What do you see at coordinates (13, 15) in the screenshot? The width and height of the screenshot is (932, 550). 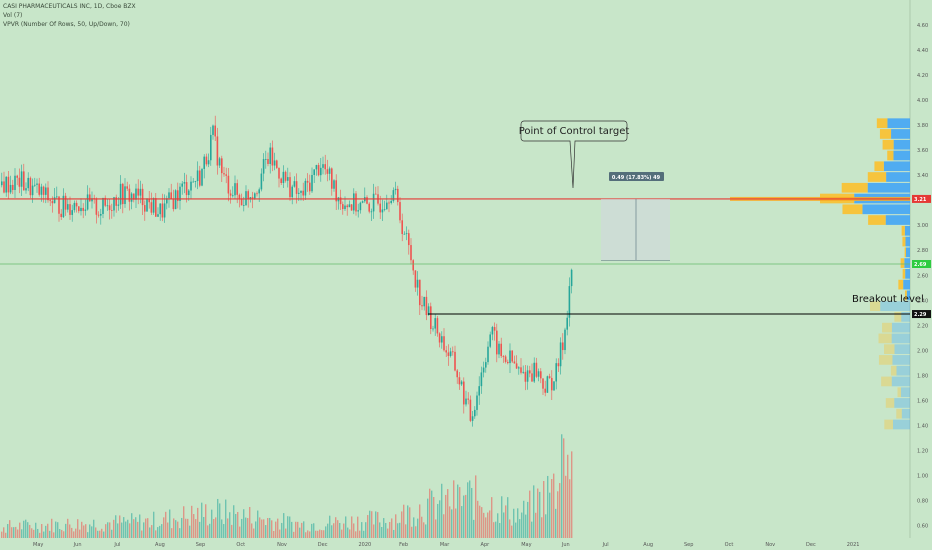 I see `volume-legend: Vol (7)` at bounding box center [13, 15].